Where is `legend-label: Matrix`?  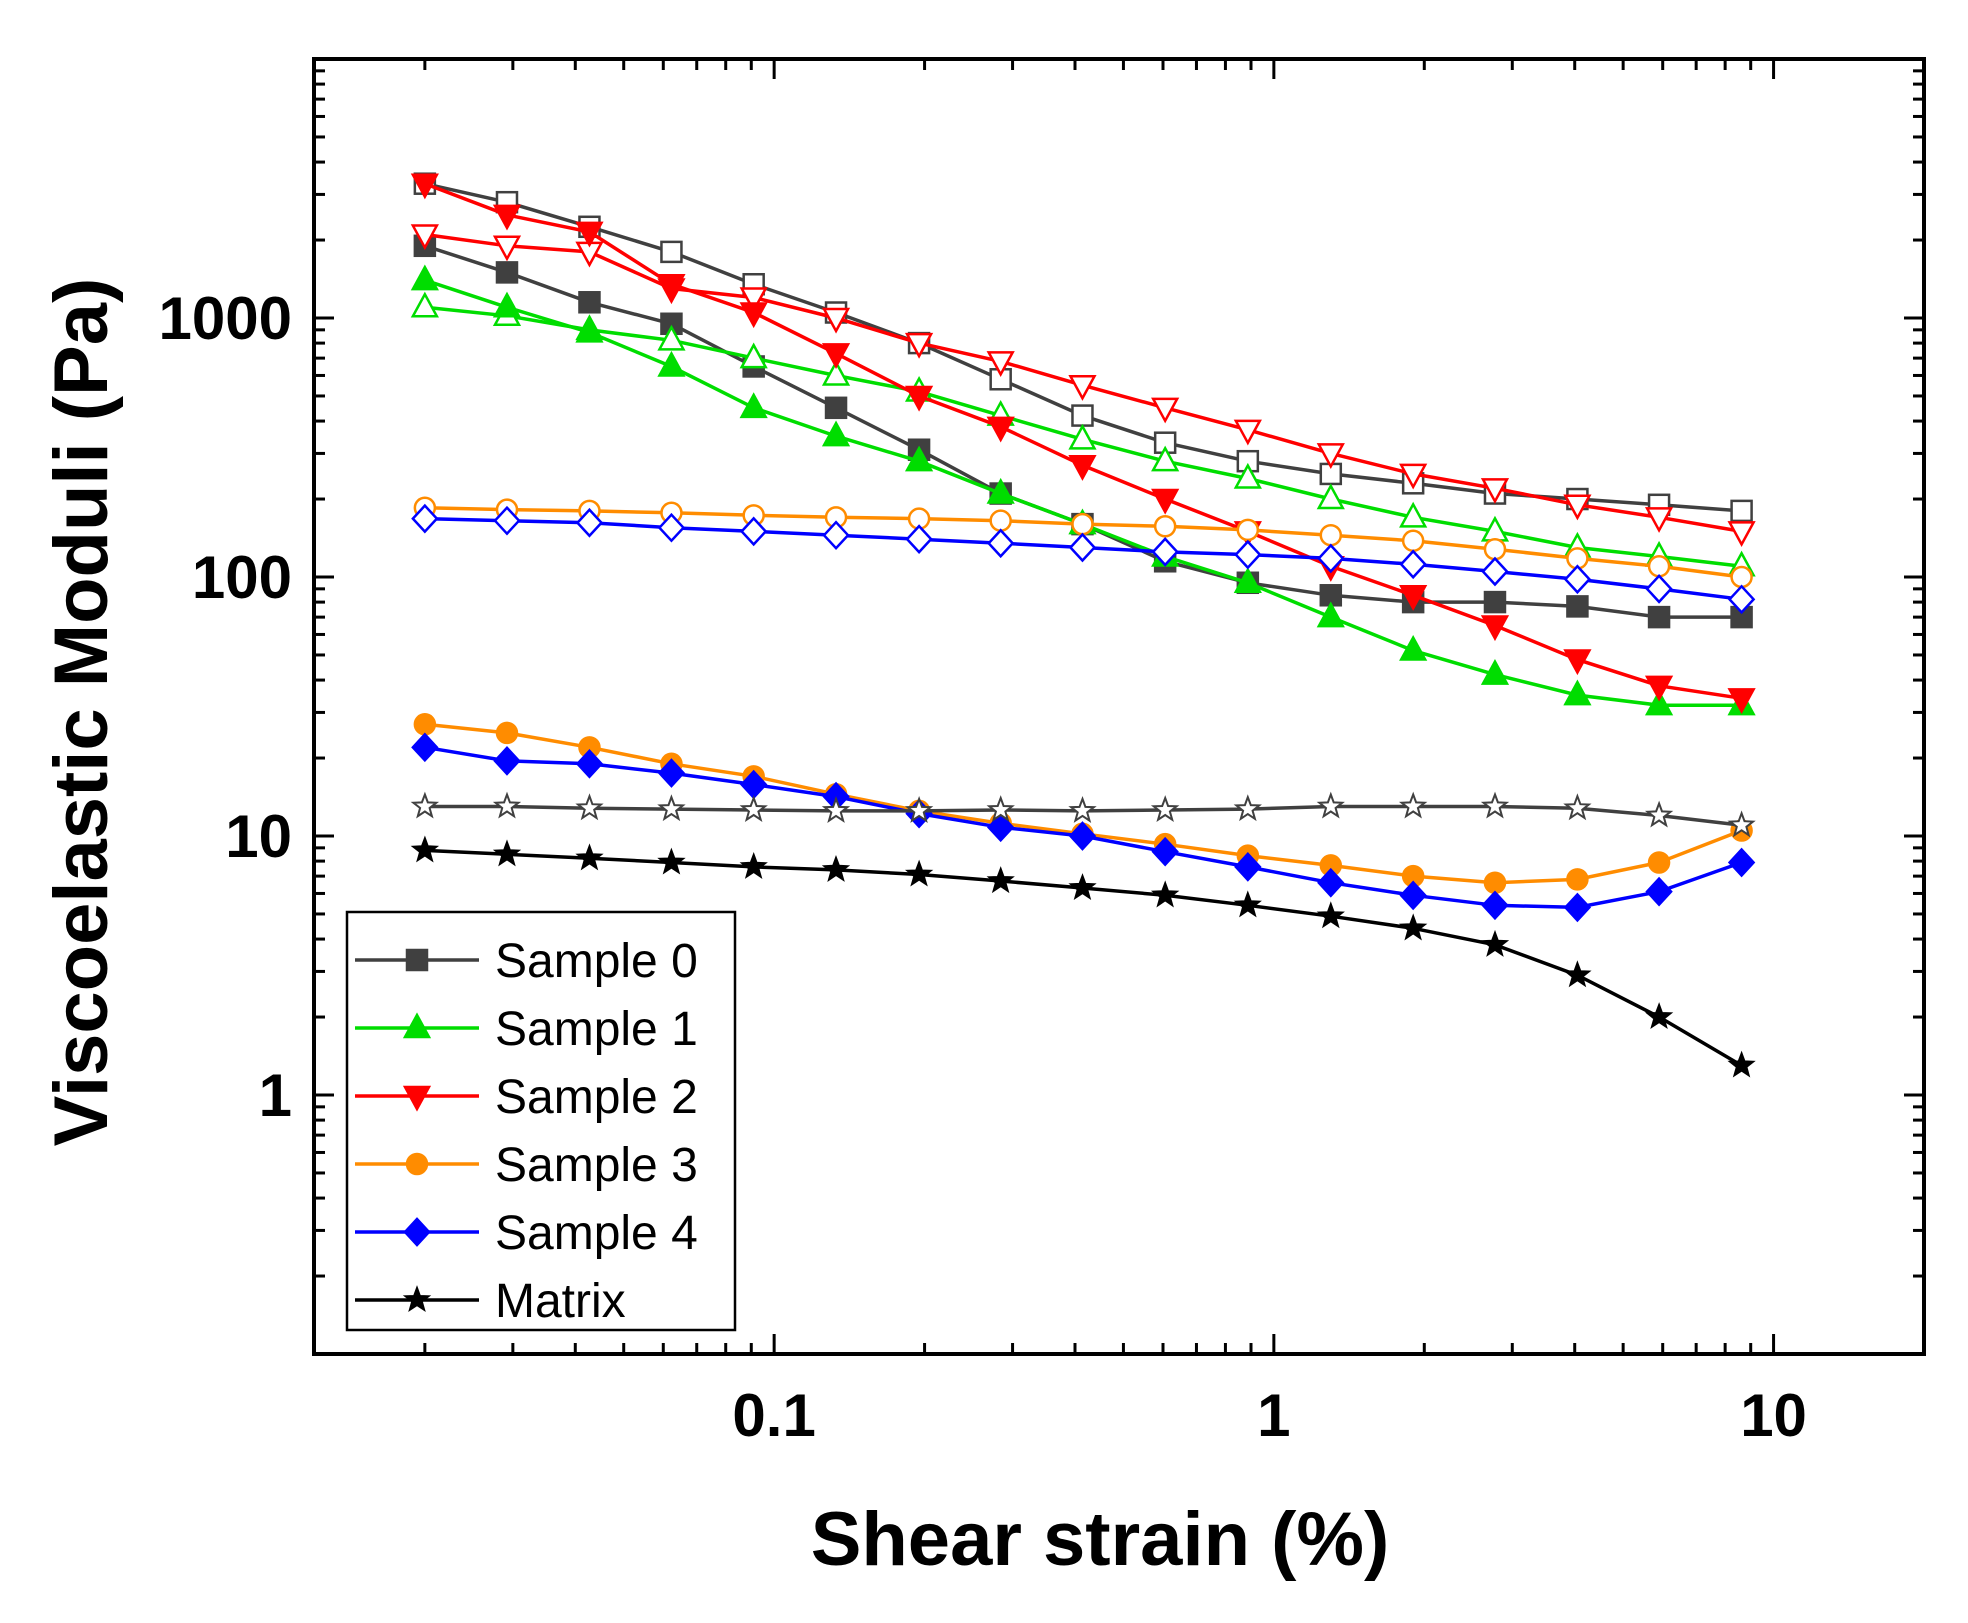 legend-label: Matrix is located at coordinates (560, 1301).